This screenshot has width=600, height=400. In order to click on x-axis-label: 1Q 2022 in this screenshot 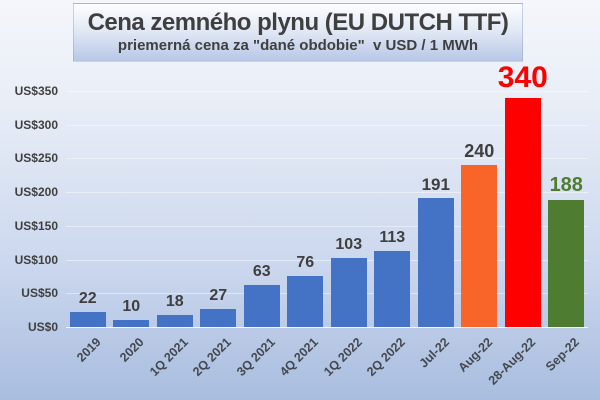, I will do `click(342, 357)`.